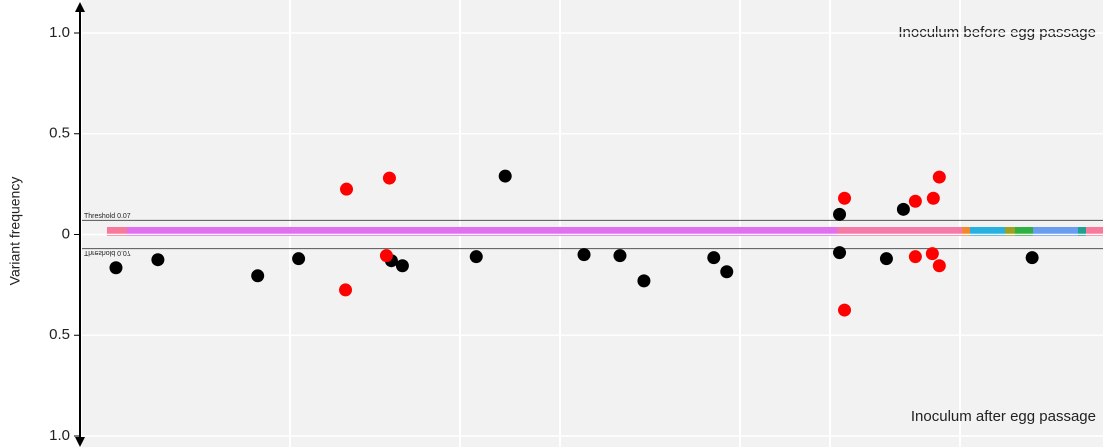 This screenshot has width=1103, height=447. I want to click on annotation: Inoculum after egg passage, so click(1003, 416).